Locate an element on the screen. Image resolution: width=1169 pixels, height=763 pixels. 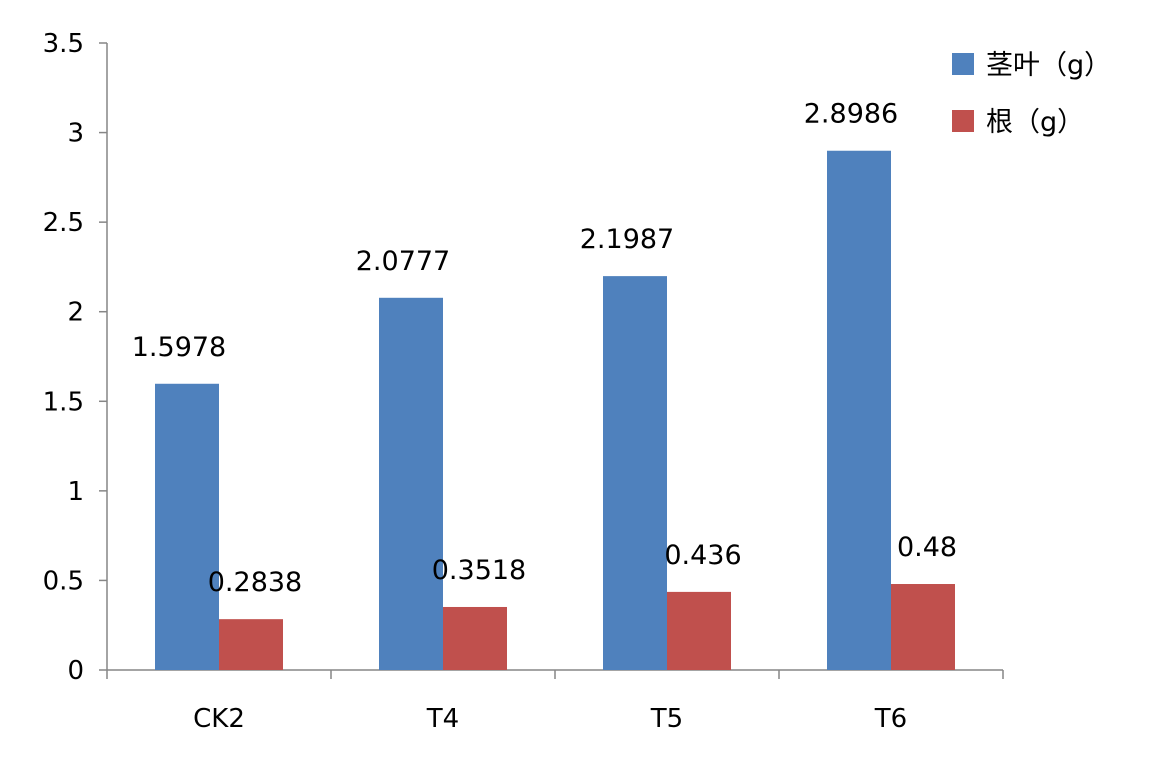
data-label: 0.48 is located at coordinates (927, 547).